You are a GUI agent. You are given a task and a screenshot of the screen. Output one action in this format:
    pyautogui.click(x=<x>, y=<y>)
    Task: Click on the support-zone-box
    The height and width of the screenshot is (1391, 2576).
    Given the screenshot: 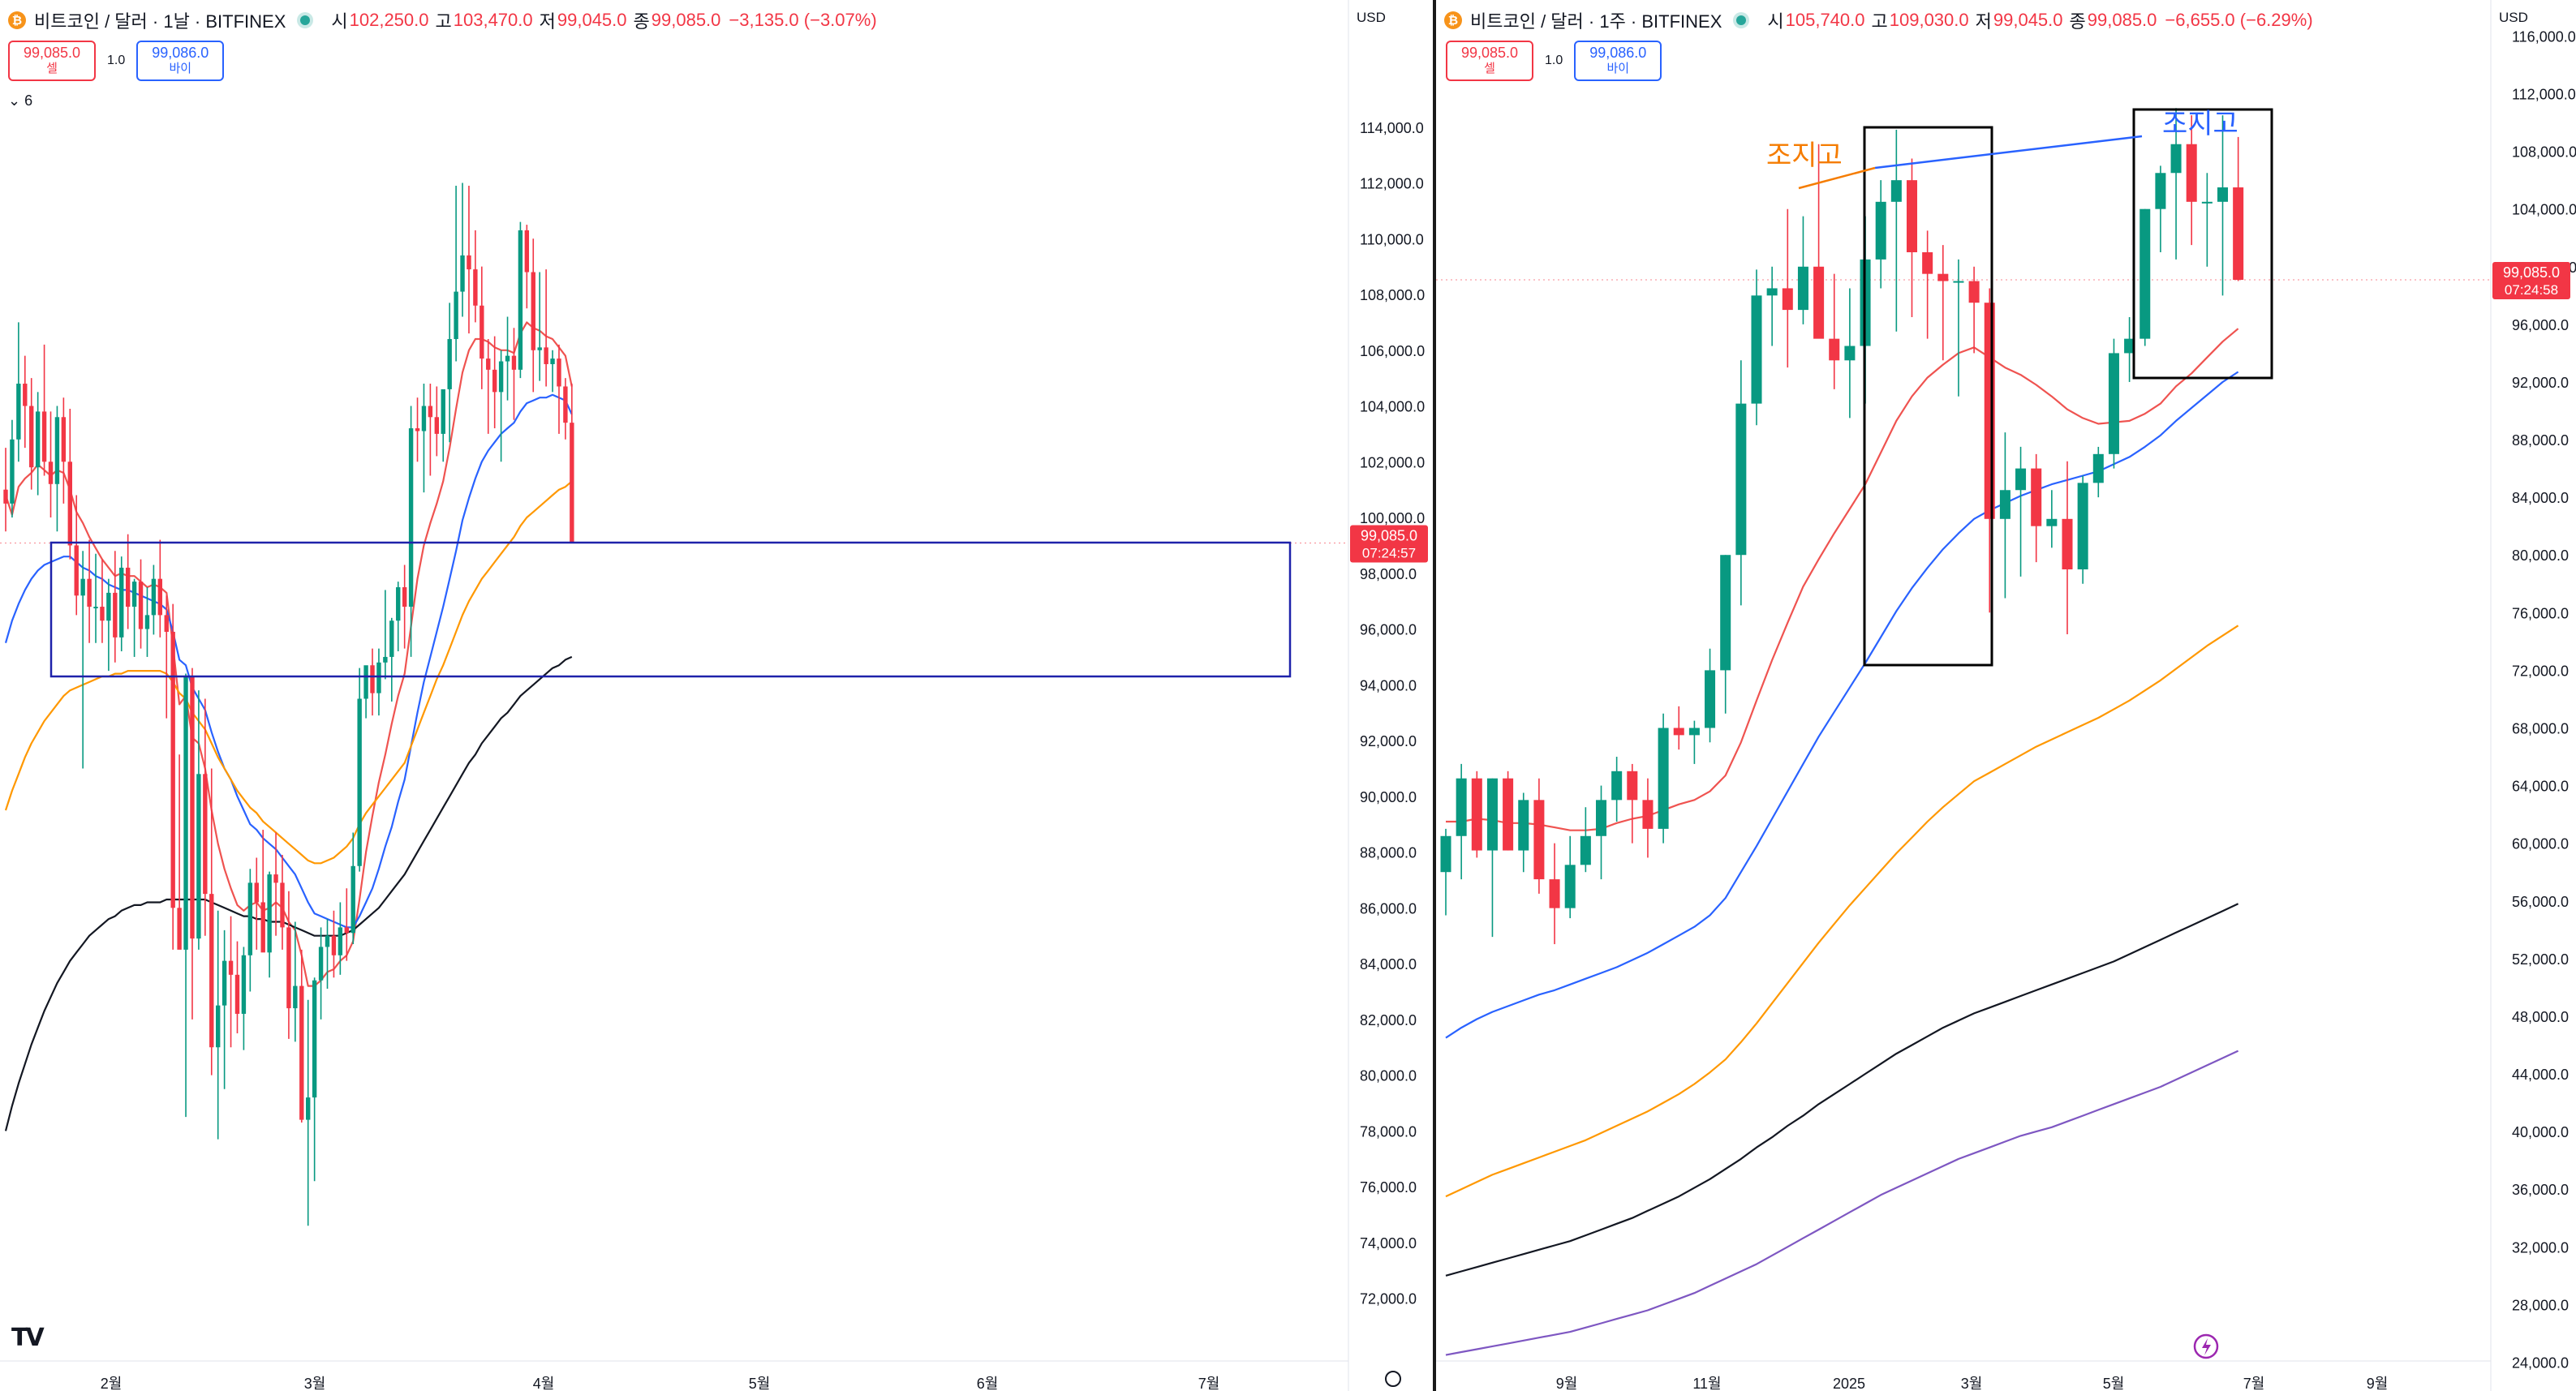 What is the action you would take?
    pyautogui.click(x=670, y=609)
    